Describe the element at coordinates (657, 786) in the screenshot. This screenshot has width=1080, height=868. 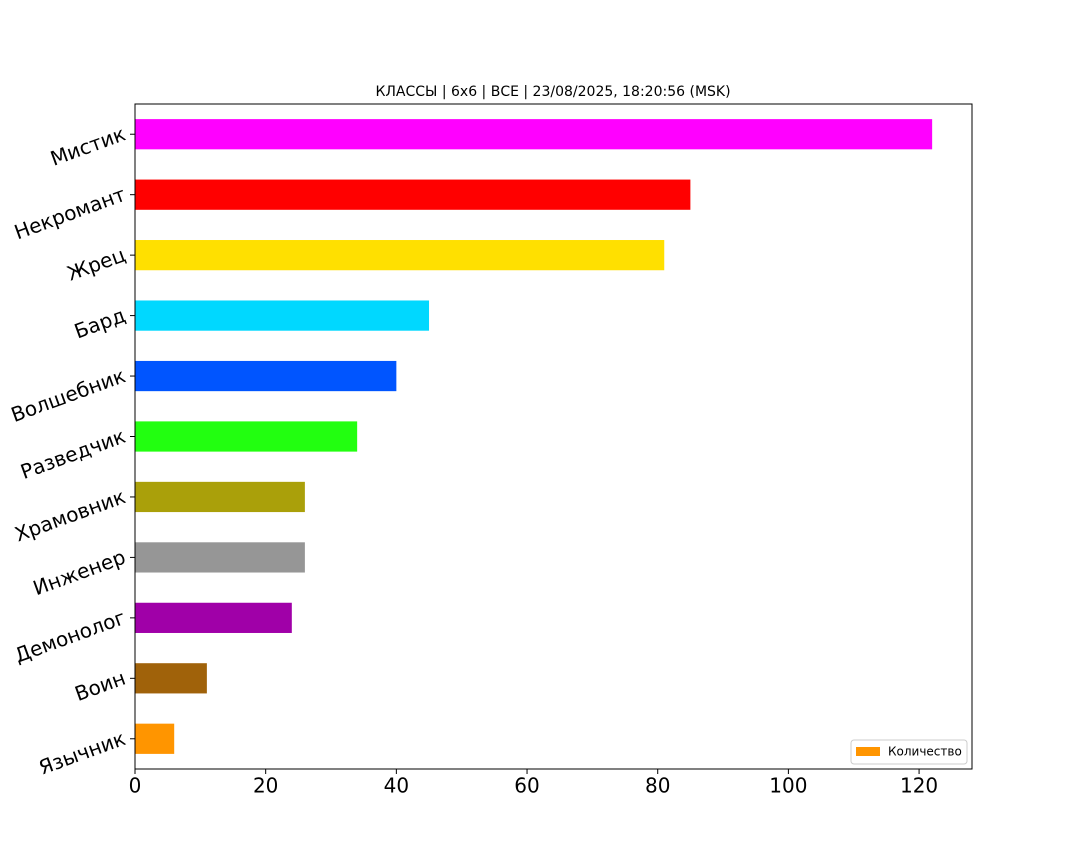
I see `x-tick-label: 80` at that location.